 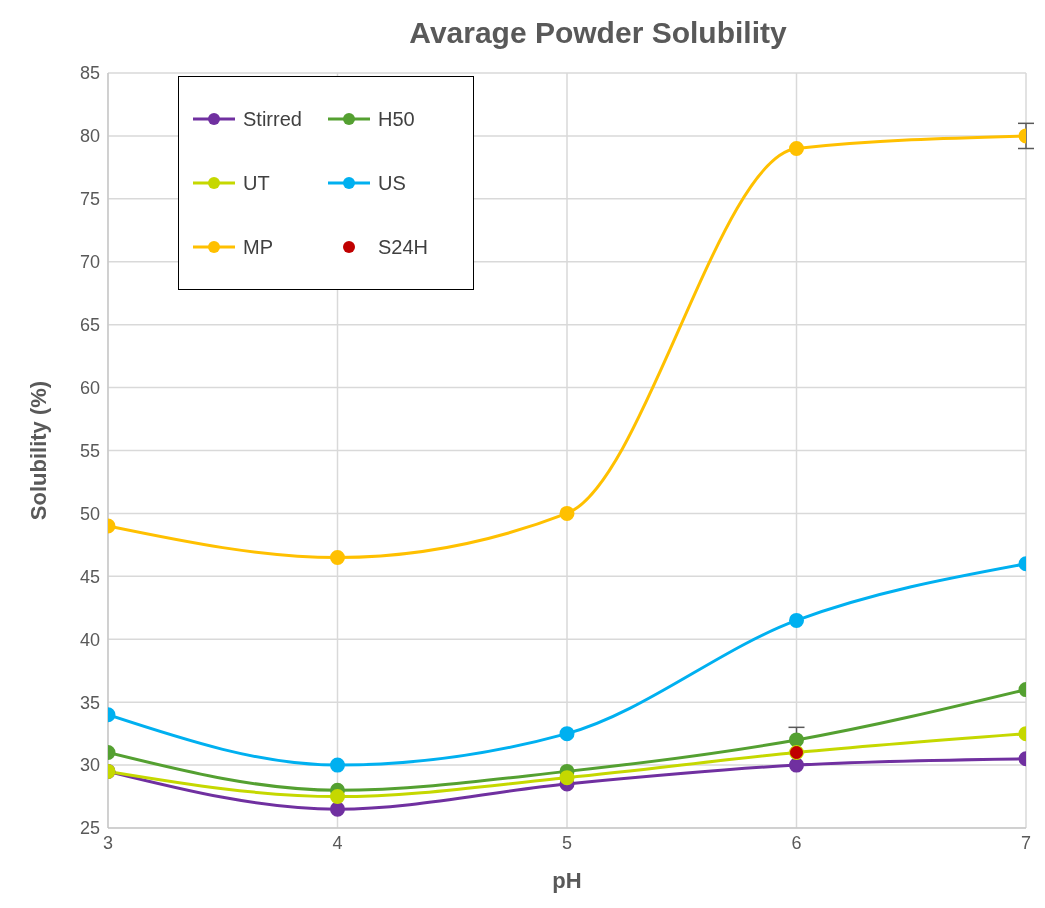 I want to click on y-tick-label: 35, so click(x=89, y=702).